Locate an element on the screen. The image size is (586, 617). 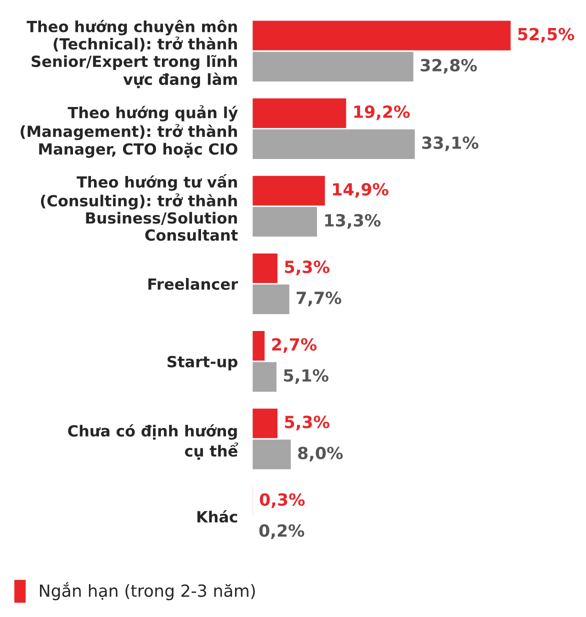
data-label: 7,7% is located at coordinates (319, 299).